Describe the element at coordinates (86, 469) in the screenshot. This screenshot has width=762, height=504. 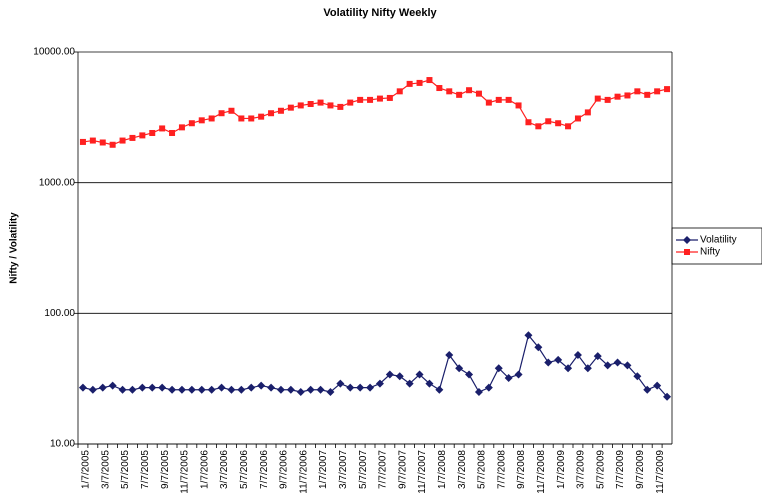
I see `x-tick-label: 1/7/2005` at that location.